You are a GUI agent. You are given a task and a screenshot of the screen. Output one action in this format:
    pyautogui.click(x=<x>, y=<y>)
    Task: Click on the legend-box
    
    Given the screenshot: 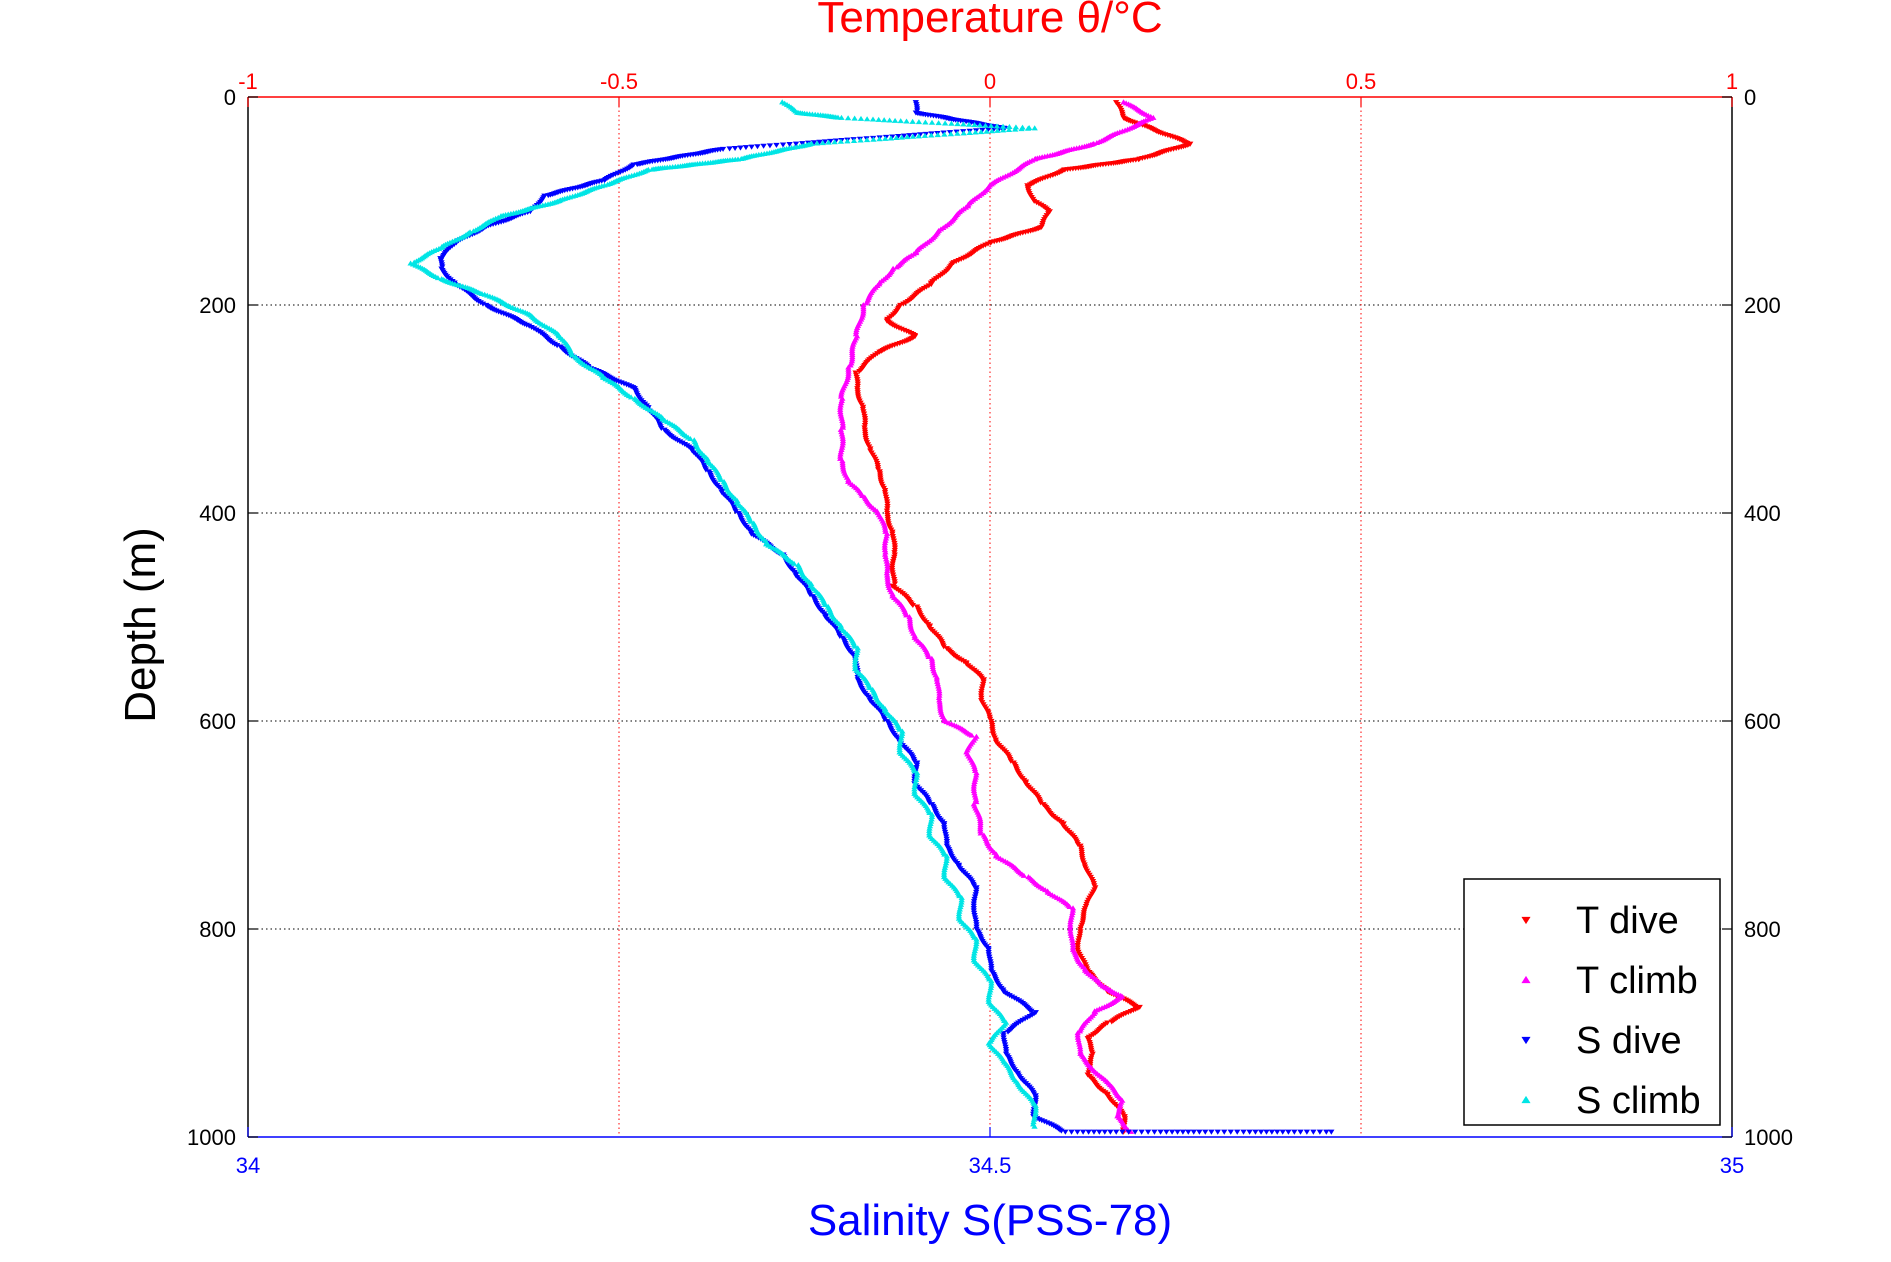 What is the action you would take?
    pyautogui.click(x=1592, y=1002)
    